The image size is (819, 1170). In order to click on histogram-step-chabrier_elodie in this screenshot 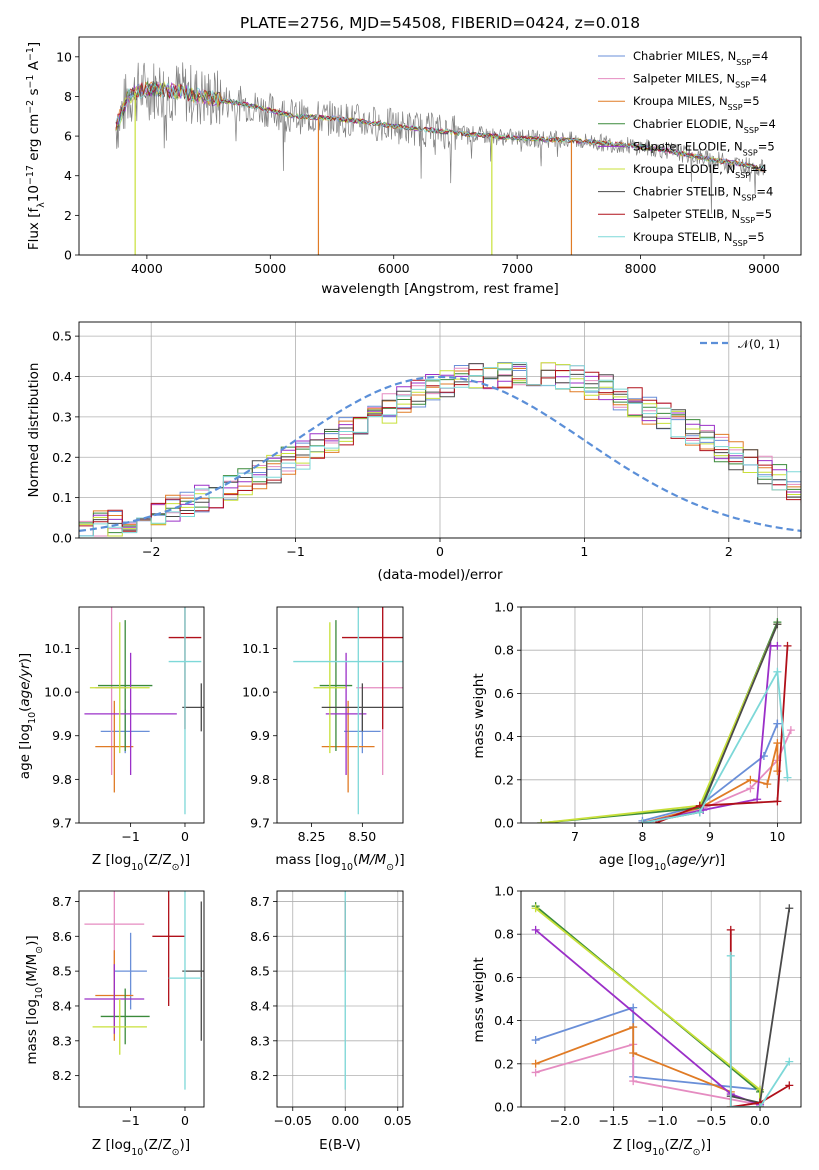, I will do `click(440, 451)`.